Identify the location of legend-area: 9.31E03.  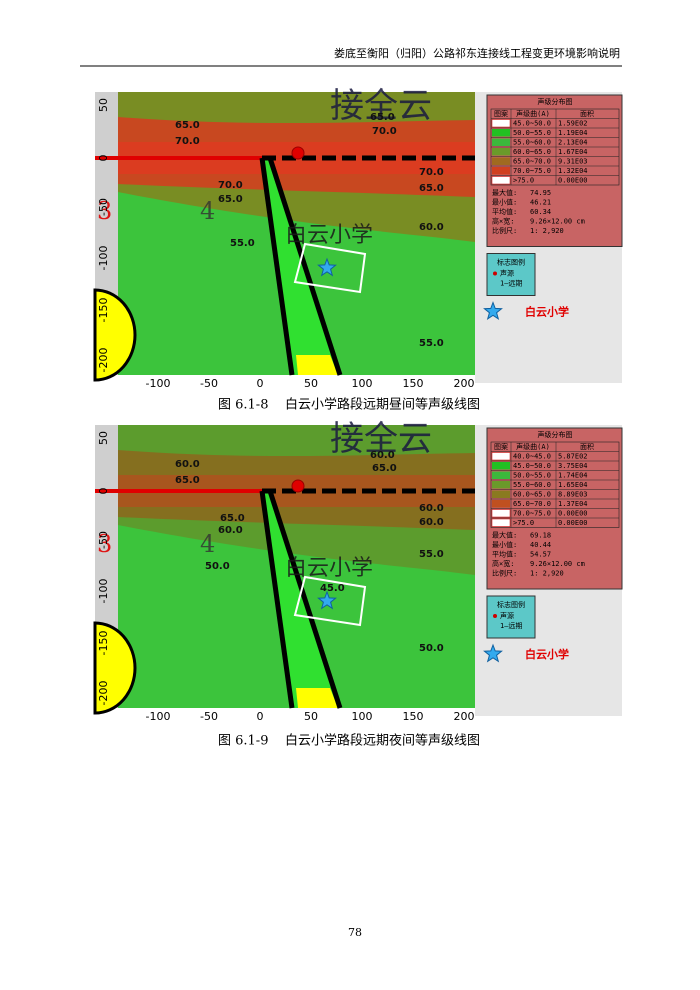
(573, 161).